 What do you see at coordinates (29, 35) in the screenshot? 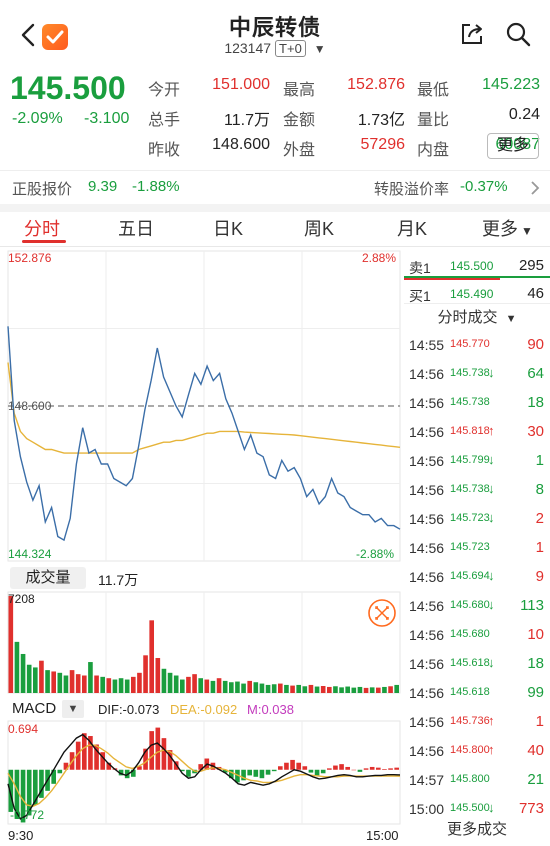
I see `back-arrow-icon` at bounding box center [29, 35].